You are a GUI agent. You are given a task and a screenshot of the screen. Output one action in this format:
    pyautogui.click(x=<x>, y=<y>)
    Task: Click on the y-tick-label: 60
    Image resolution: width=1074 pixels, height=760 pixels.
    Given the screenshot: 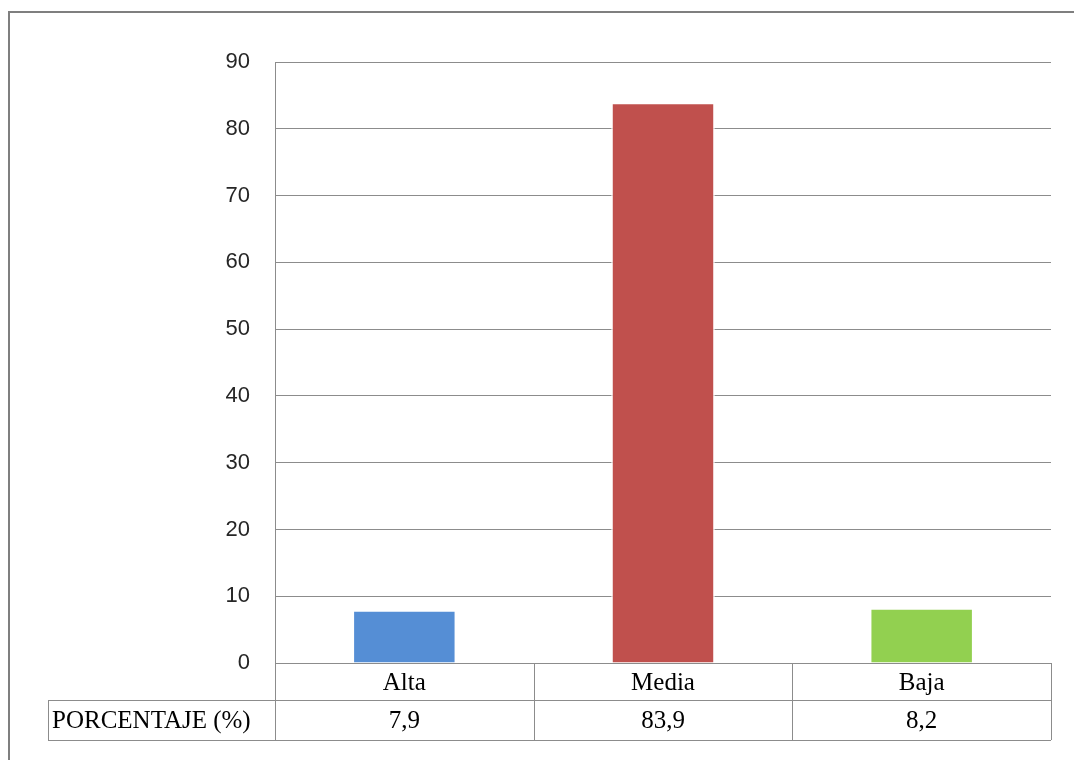 What is the action you would take?
    pyautogui.click(x=237, y=261)
    